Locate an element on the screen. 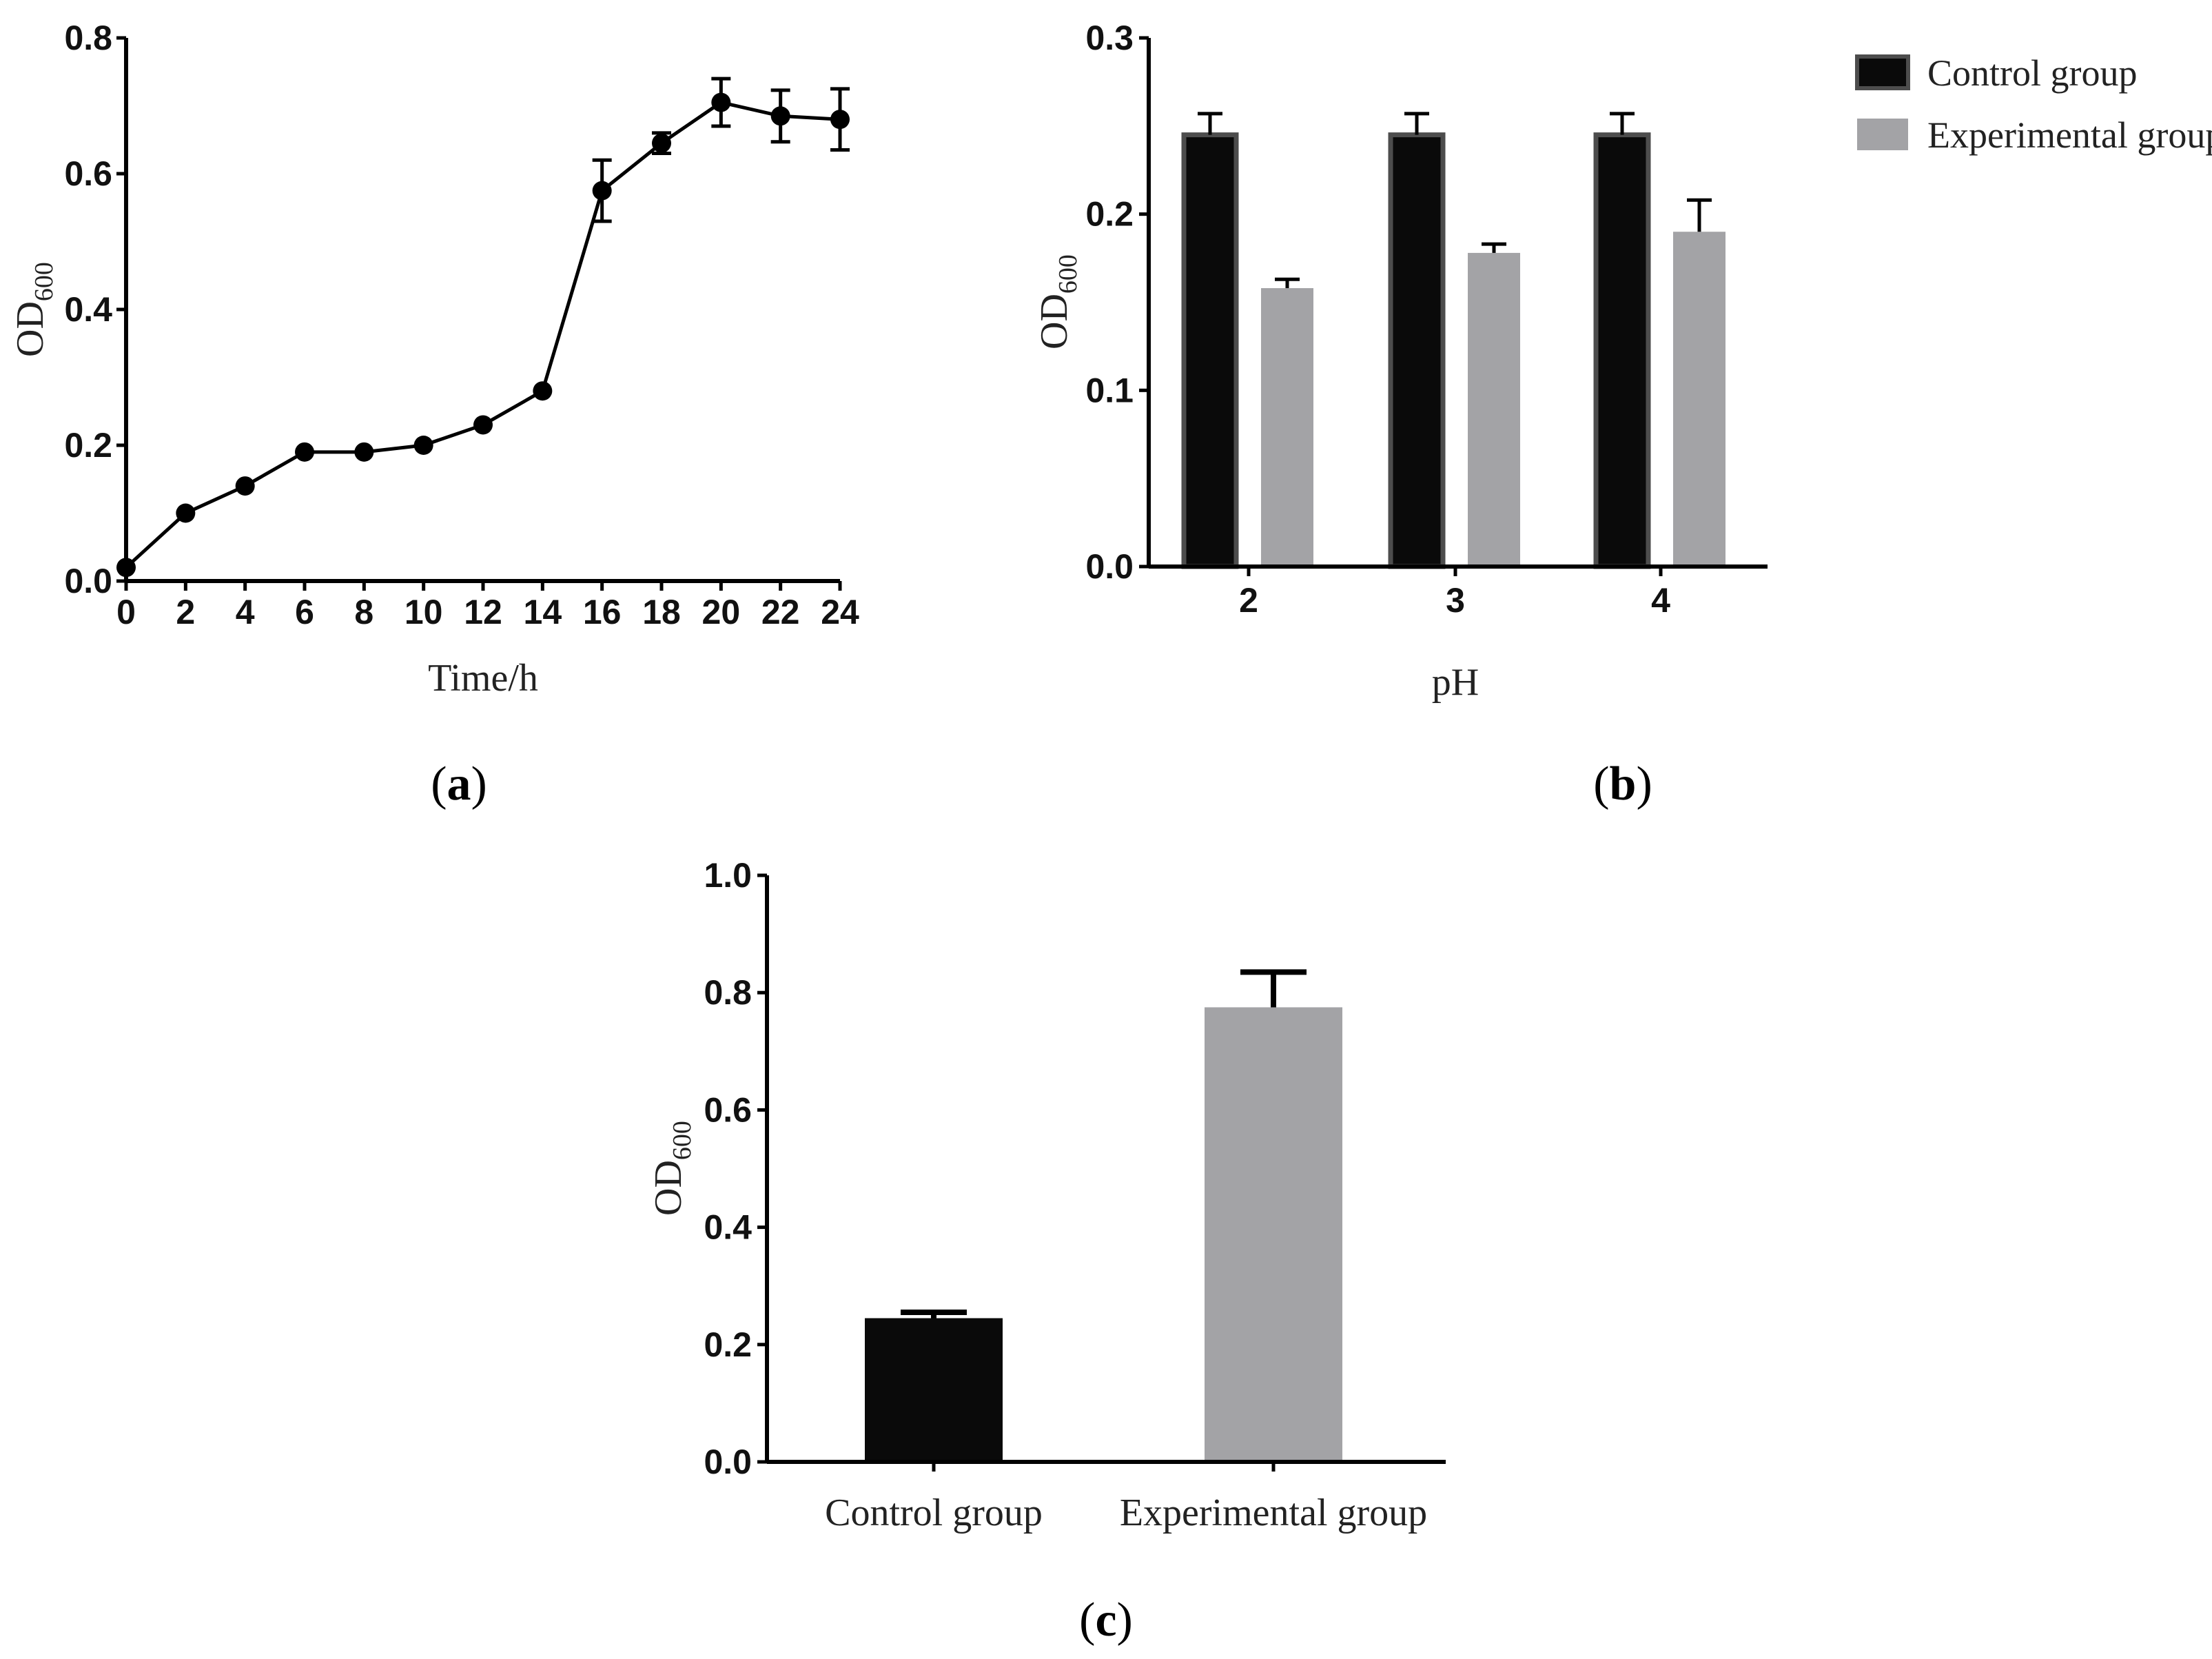 The height and width of the screenshot is (1659, 2212). panel-b-x-ticks: 2 3 4 is located at coordinates (1454, 593).